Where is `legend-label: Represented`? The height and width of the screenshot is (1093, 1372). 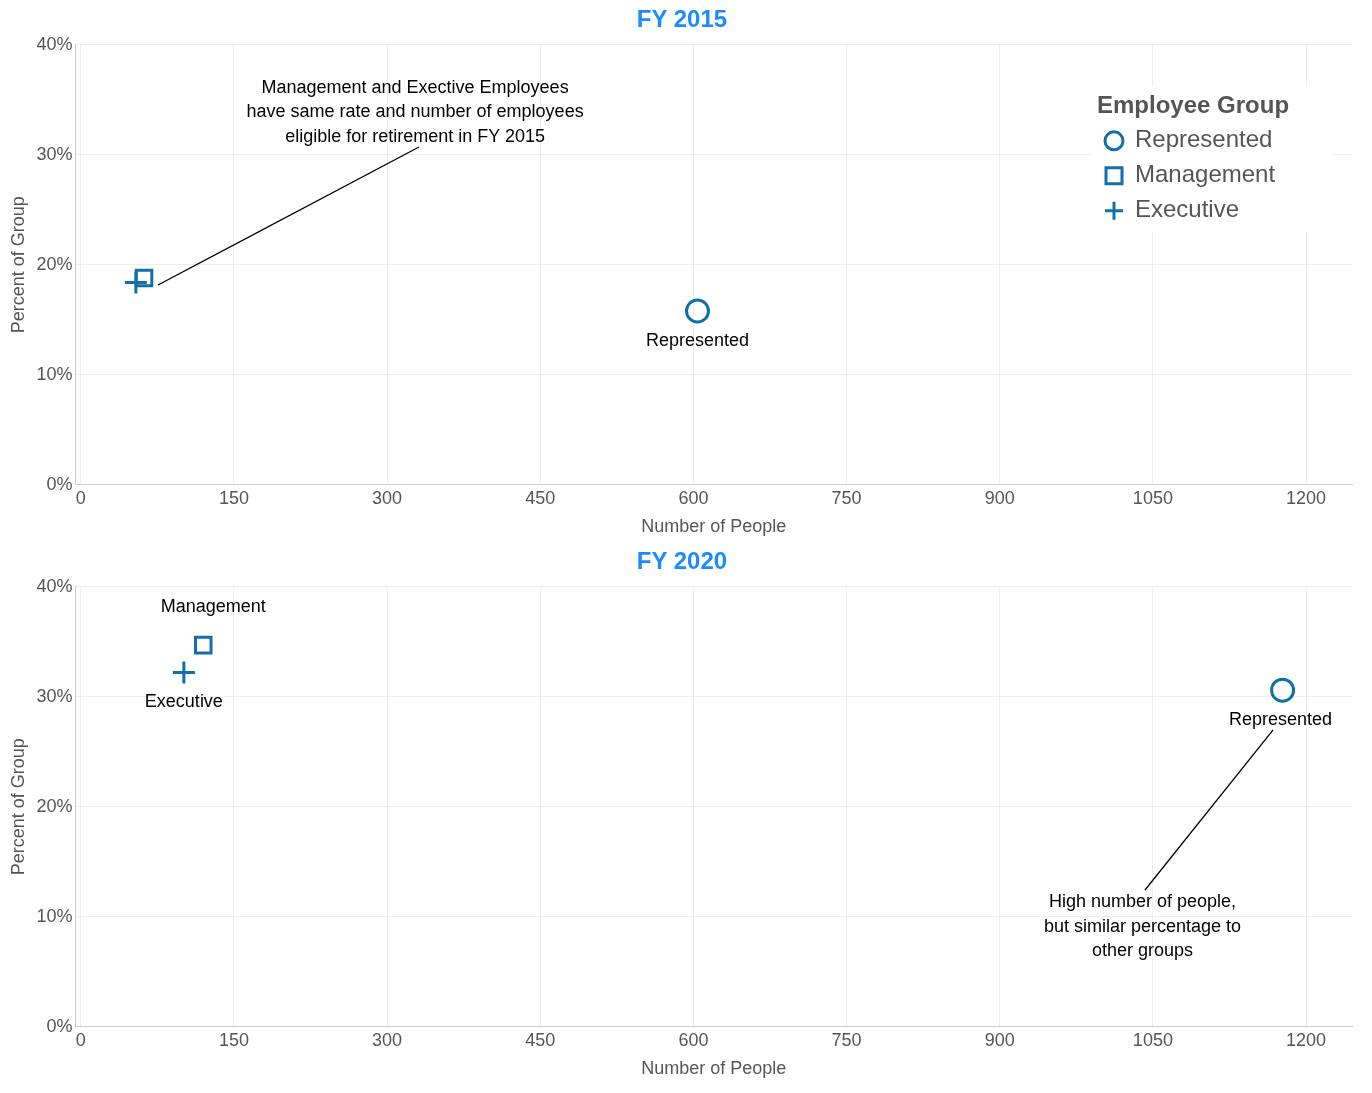 legend-label: Represented is located at coordinates (1204, 139).